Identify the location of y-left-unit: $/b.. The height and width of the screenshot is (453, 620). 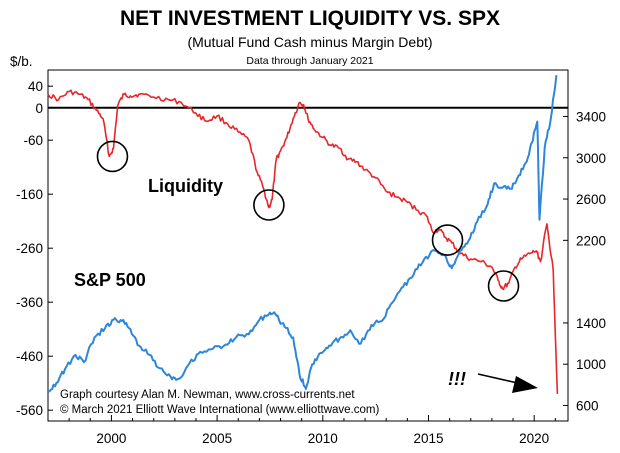
(21, 61).